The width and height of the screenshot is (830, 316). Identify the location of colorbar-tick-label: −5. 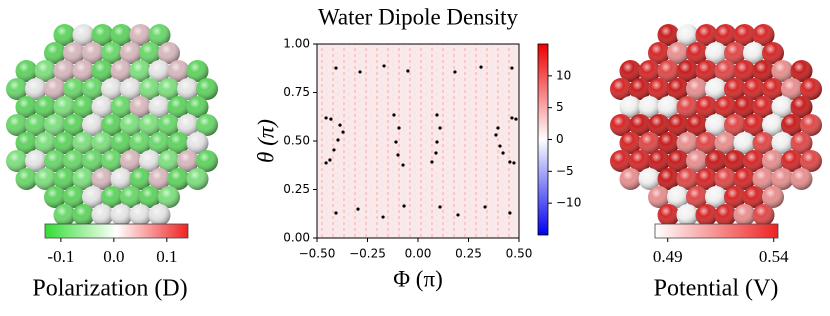
(565, 171).